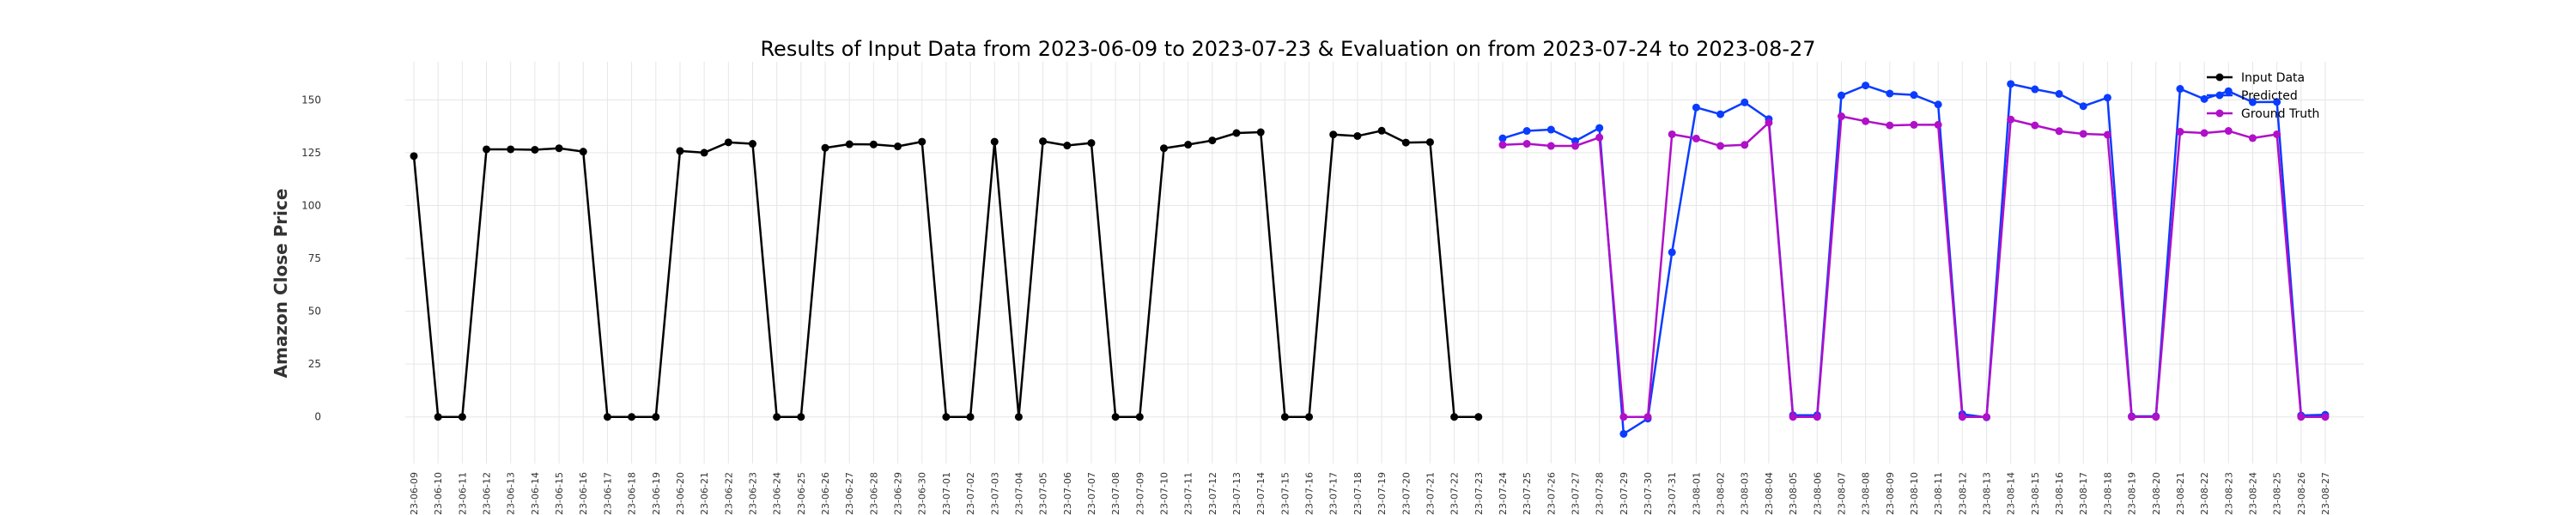 This screenshot has width=2576, height=515. I want to click on legend-marker-input-data, so click(2219, 77).